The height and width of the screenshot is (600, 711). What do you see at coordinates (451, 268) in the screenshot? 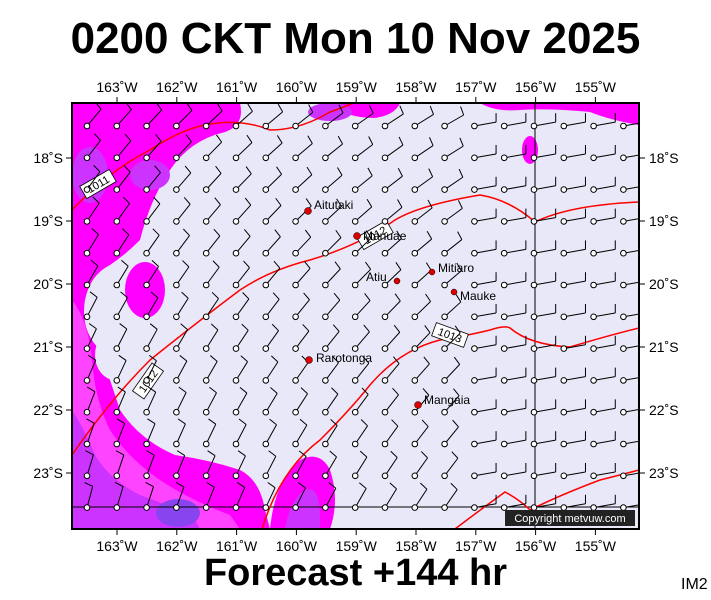
I see `place-mitiaro: Mitiaro` at bounding box center [451, 268].